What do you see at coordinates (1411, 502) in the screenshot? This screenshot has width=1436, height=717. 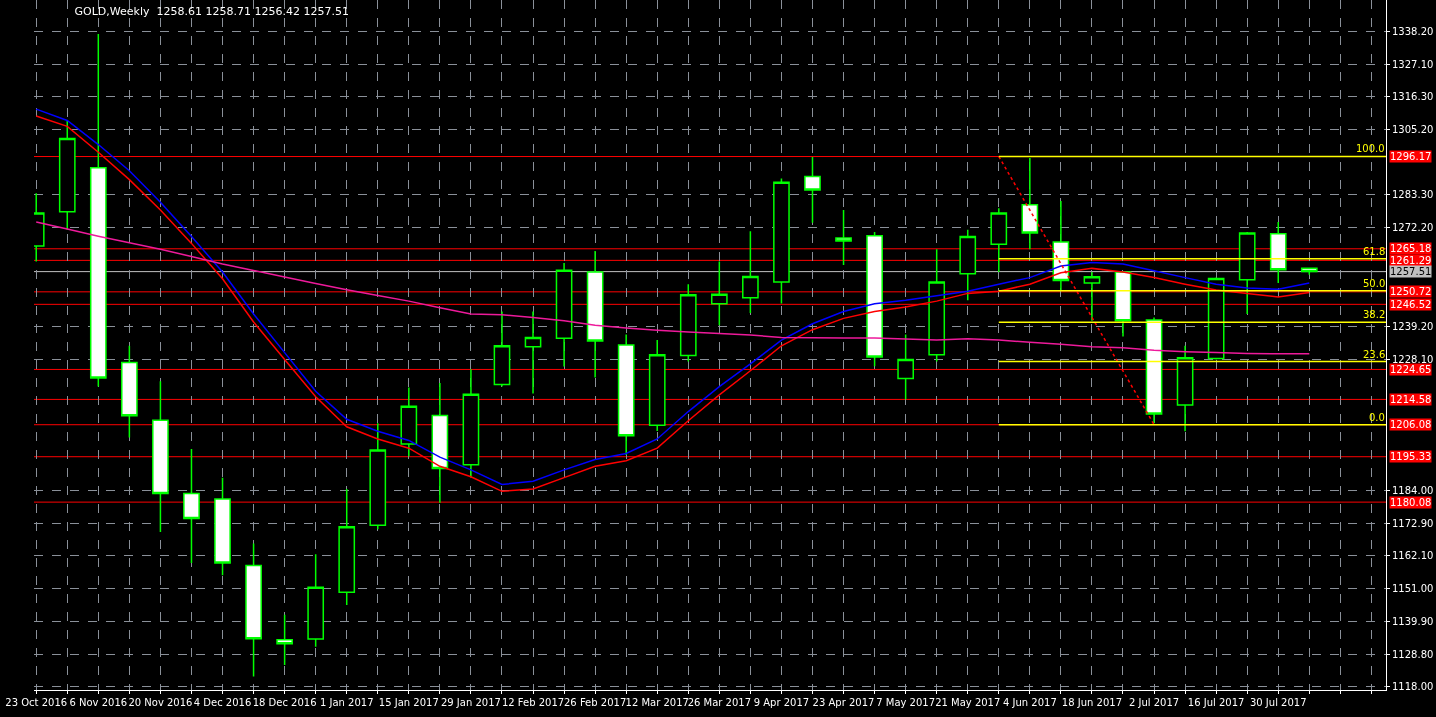 I see `ref-line-label: 1180.08` at bounding box center [1411, 502].